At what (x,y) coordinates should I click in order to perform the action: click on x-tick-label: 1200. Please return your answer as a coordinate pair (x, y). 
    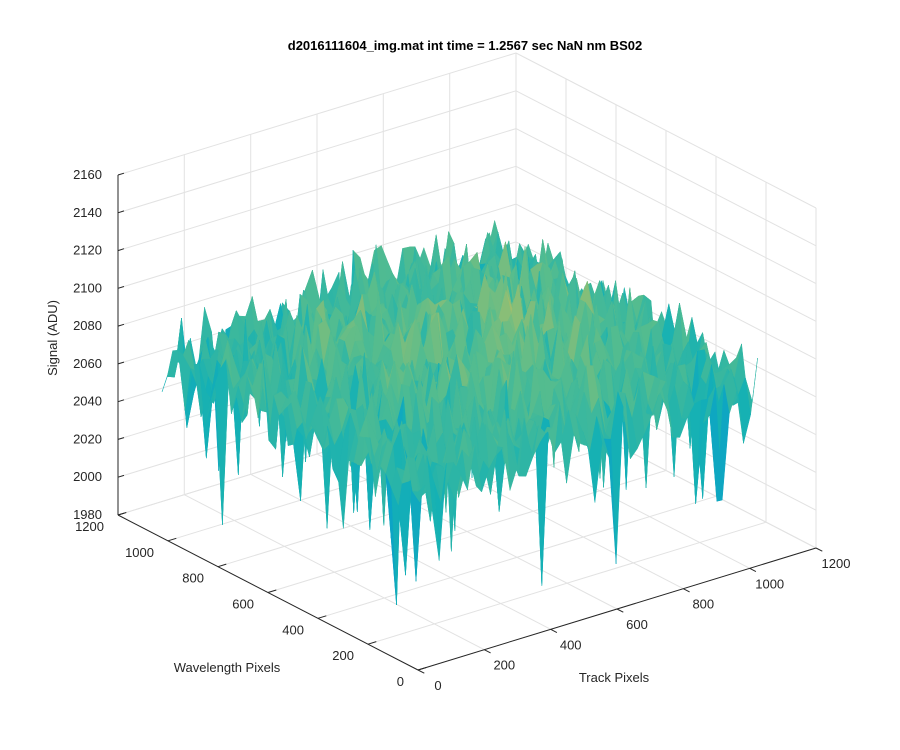
    Looking at the image, I should click on (836, 563).